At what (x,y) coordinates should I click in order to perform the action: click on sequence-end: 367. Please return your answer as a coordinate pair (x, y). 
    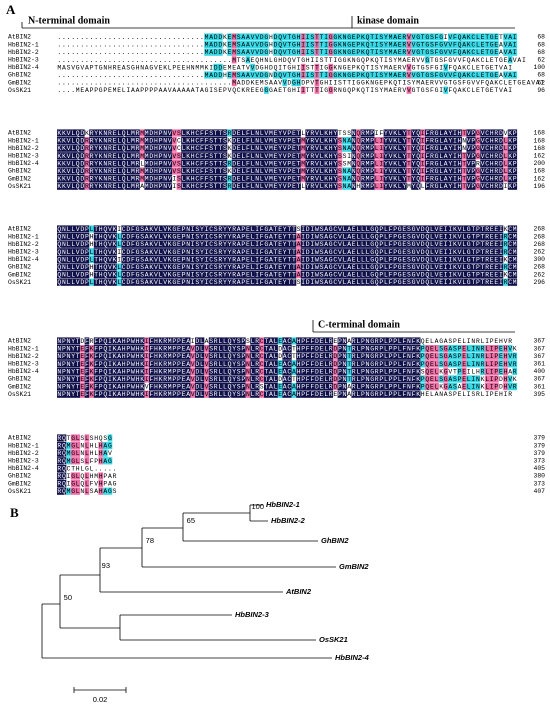
    Looking at the image, I should click on (539, 356).